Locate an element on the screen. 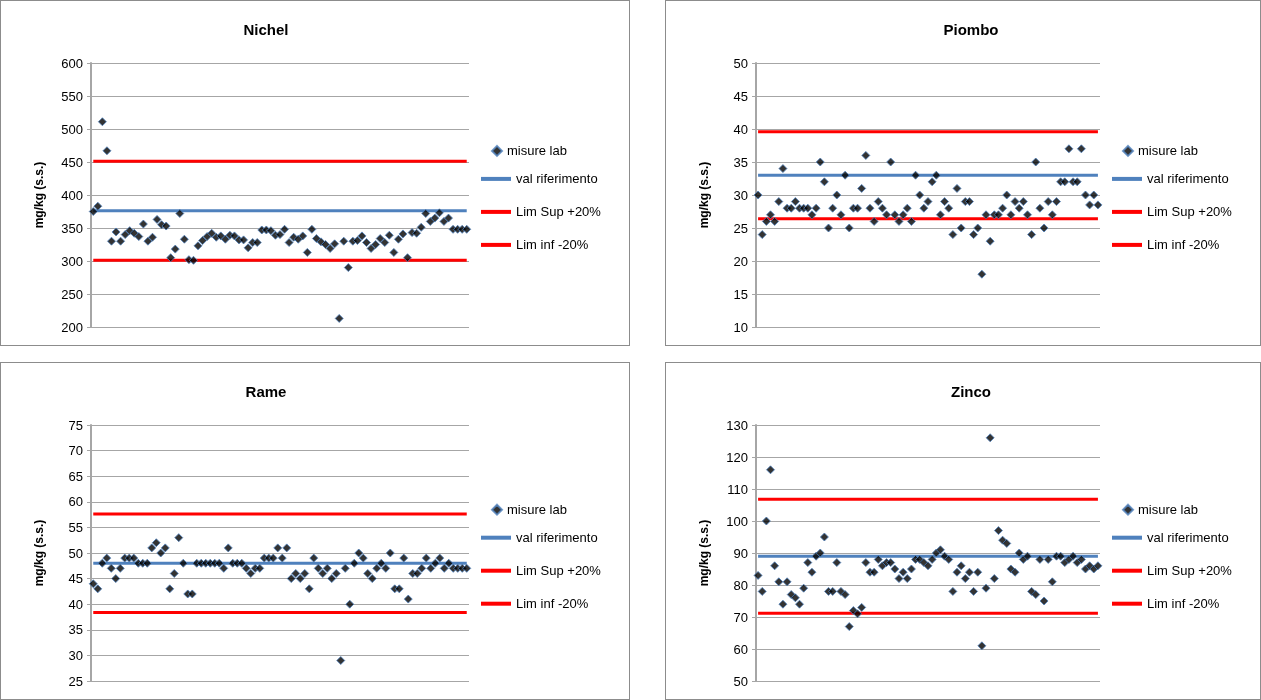 This screenshot has height=700, width=1261. y-tick-label: 10 is located at coordinates (740, 327).